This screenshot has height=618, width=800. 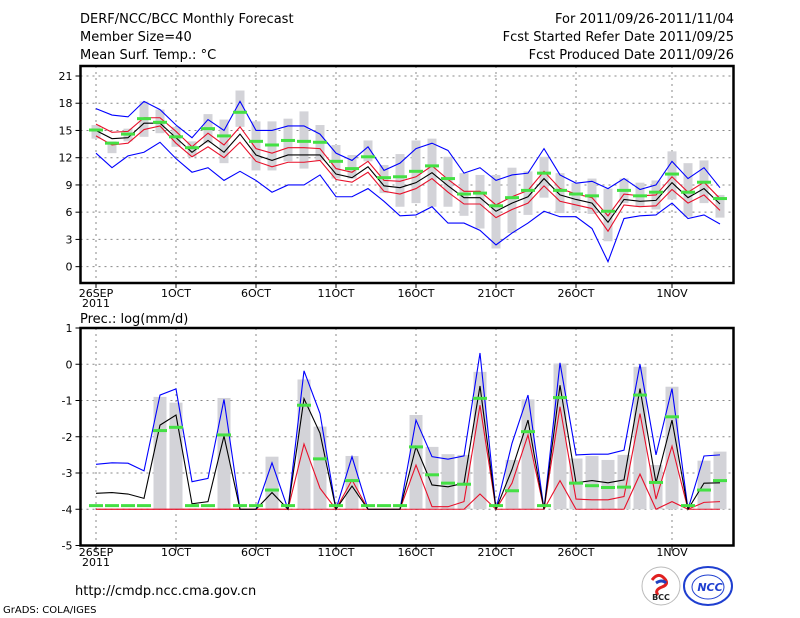 I want to click on produced-date: Fcst Produced Date 2011/09/26, so click(x=631, y=55).